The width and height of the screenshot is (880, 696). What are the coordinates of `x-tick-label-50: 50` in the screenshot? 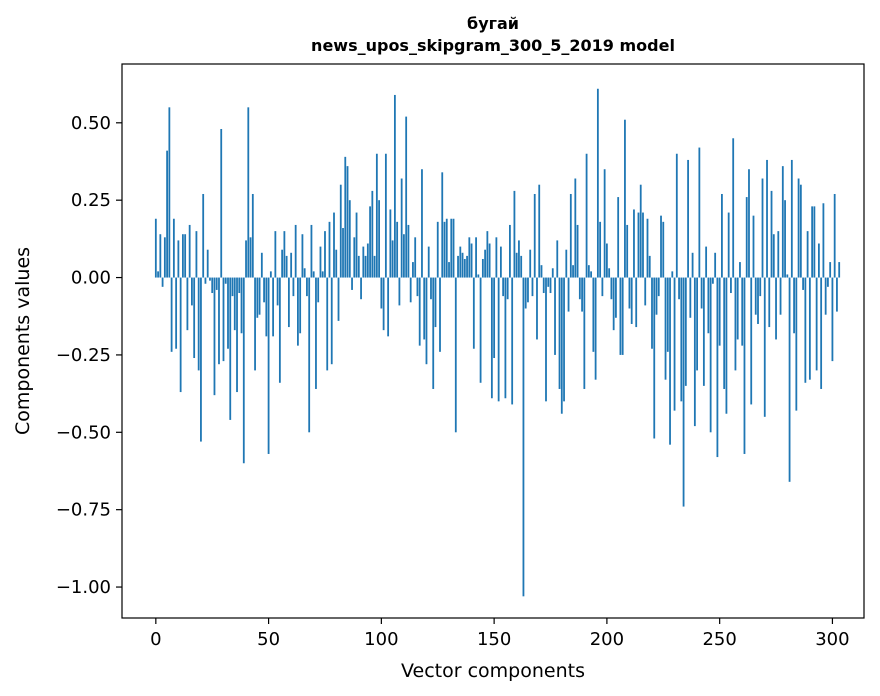 It's located at (268, 639).